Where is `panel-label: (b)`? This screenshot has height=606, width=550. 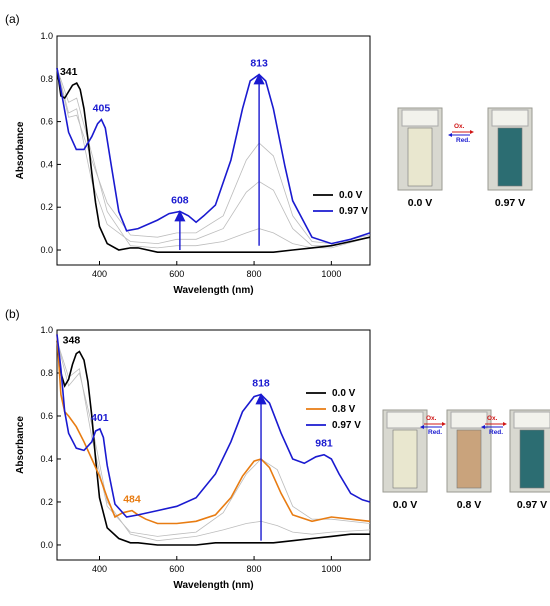
panel-label: (b) is located at coordinates (12, 314).